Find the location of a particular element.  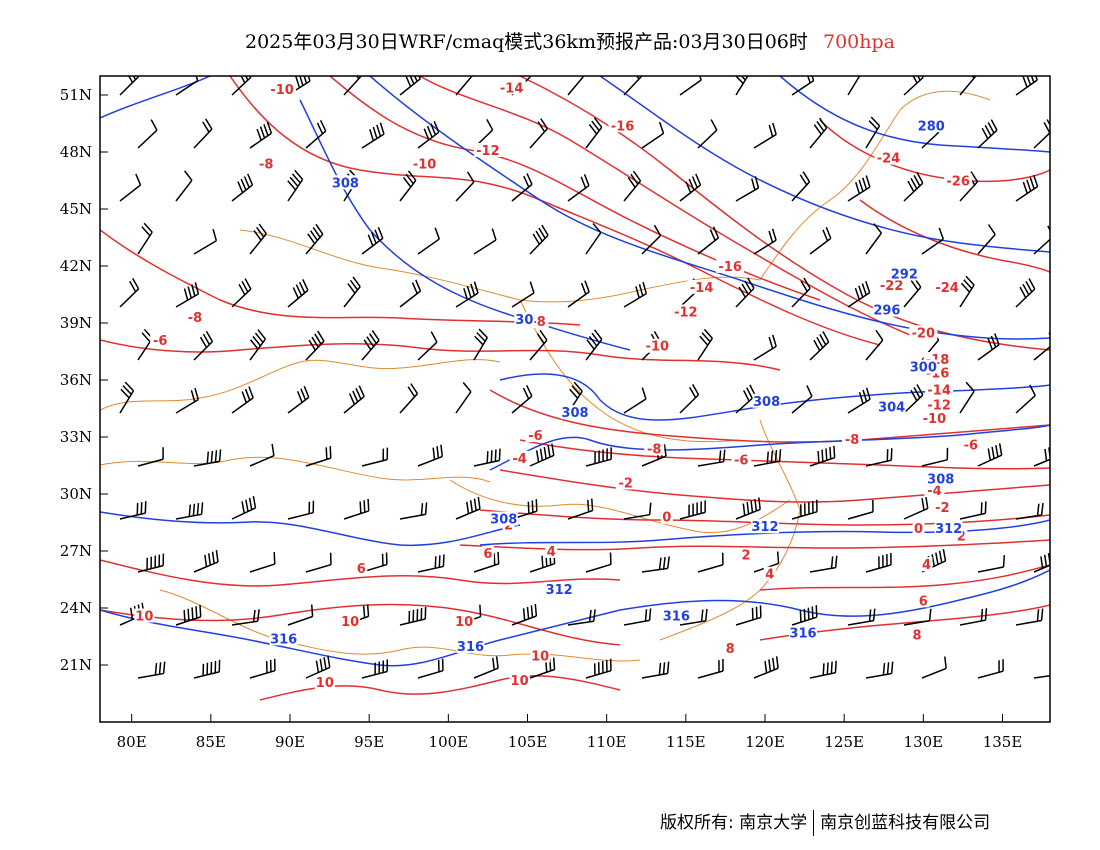

latitude-axis: 51N 48N 45N 42N 39N 36N 33N 30N 27N 24N 21N is located at coordinates (84, 380).